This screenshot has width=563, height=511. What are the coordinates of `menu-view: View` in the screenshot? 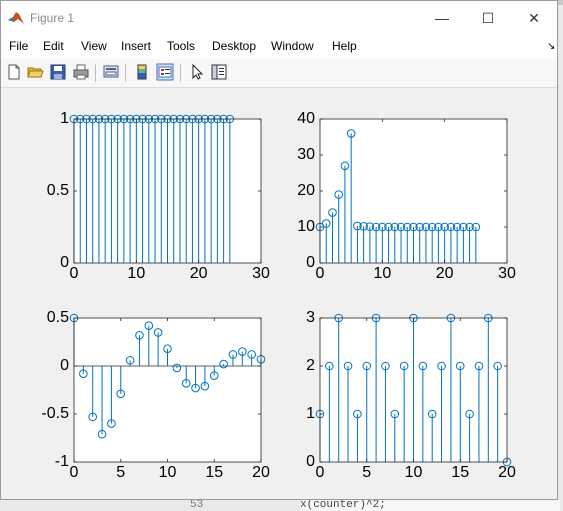 It's located at (94, 46).